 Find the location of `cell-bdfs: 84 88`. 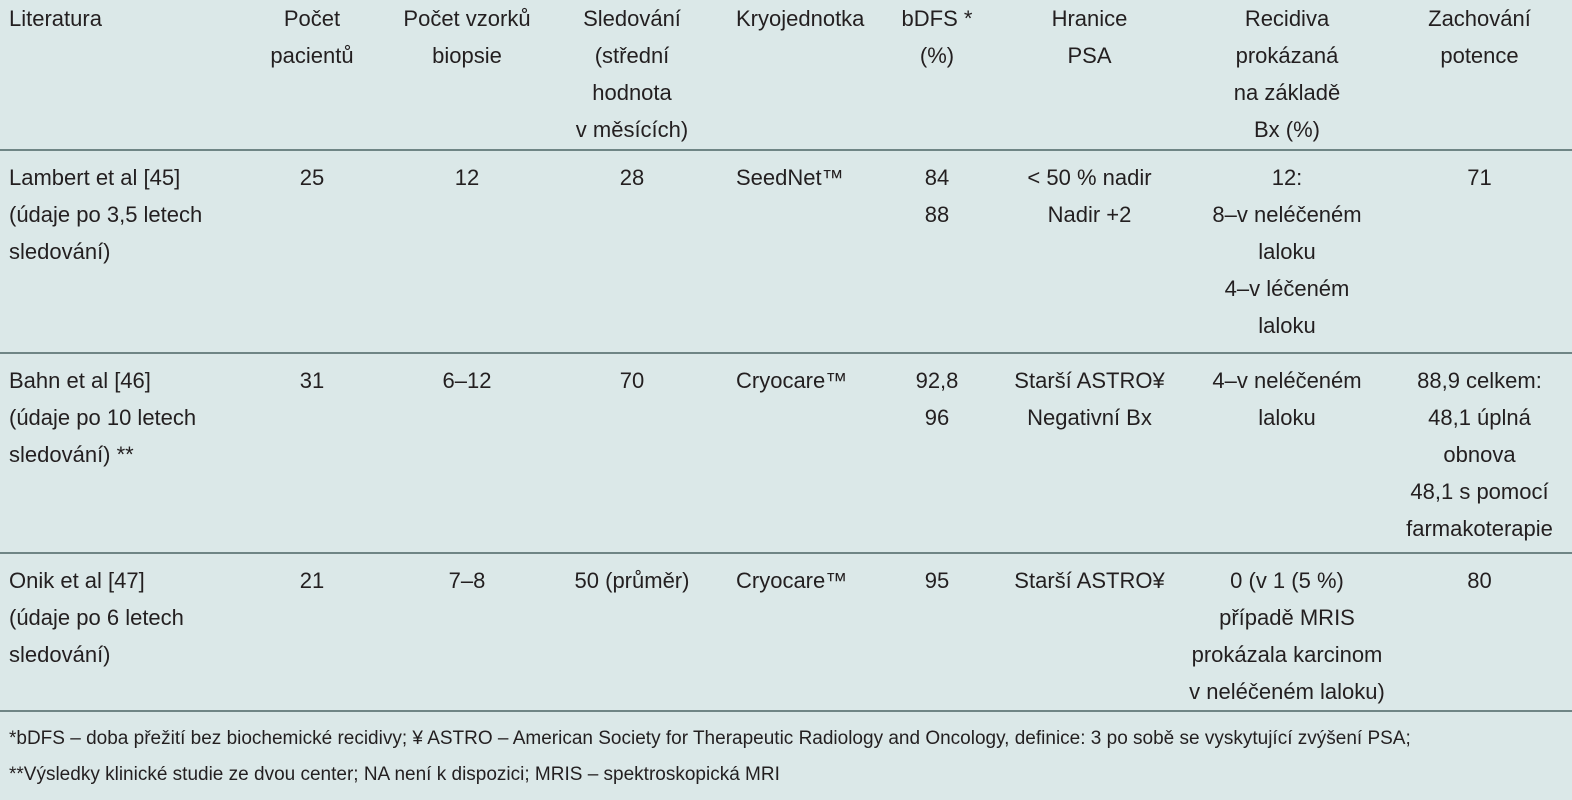

cell-bdfs: 84 88 is located at coordinates (937, 251).